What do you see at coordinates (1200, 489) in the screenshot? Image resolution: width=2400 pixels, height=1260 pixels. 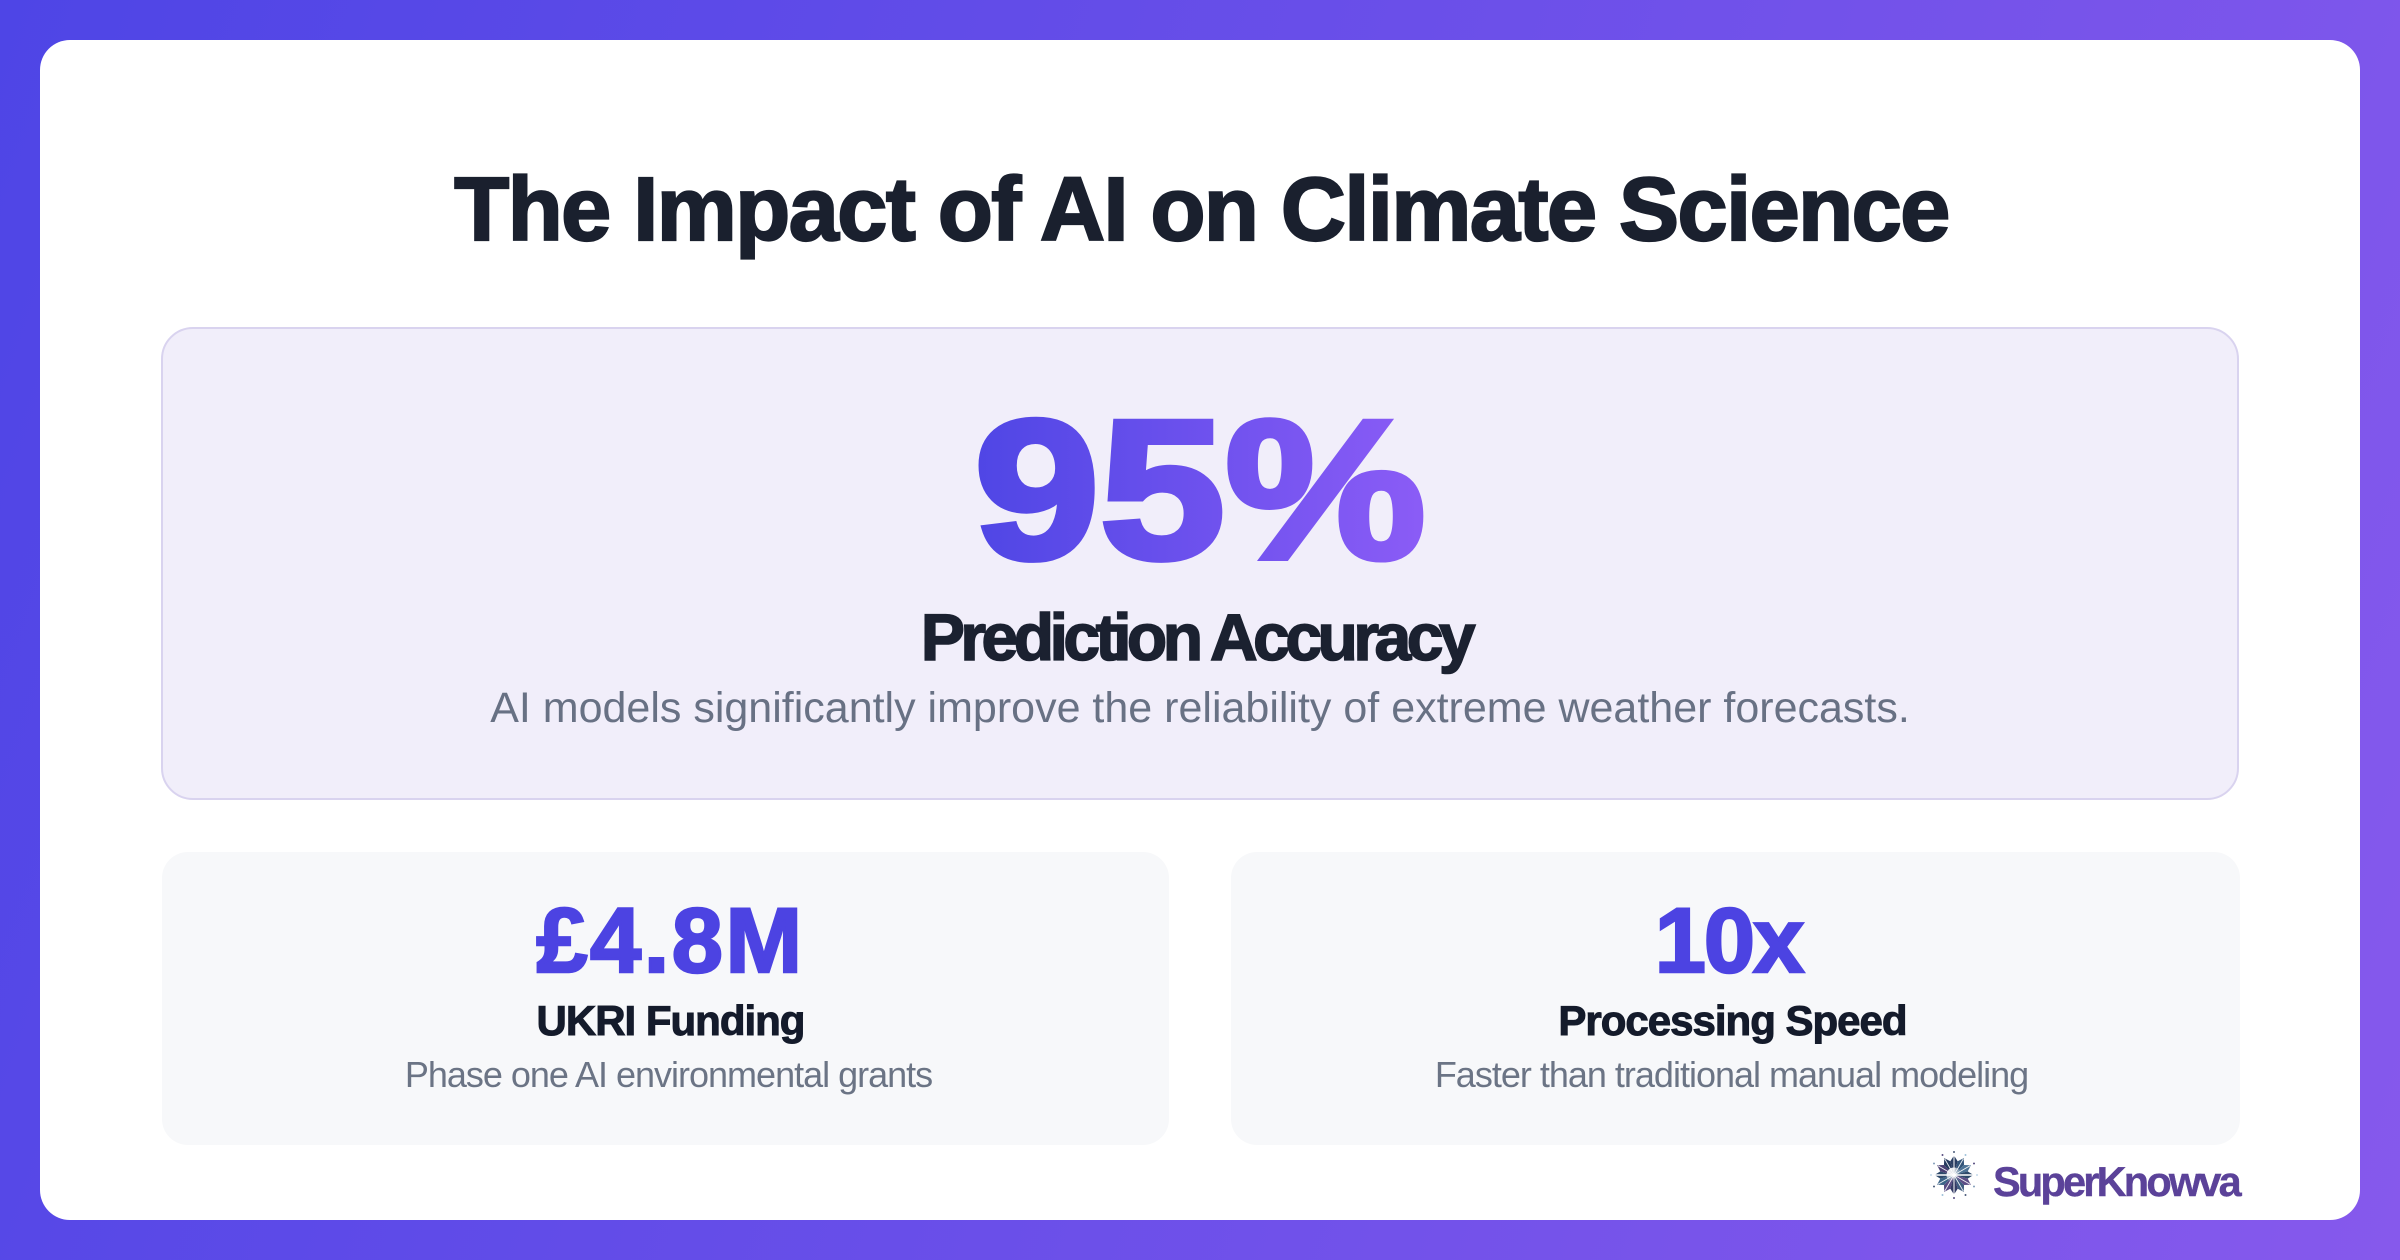 I see `svg-text: 95%` at bounding box center [1200, 489].